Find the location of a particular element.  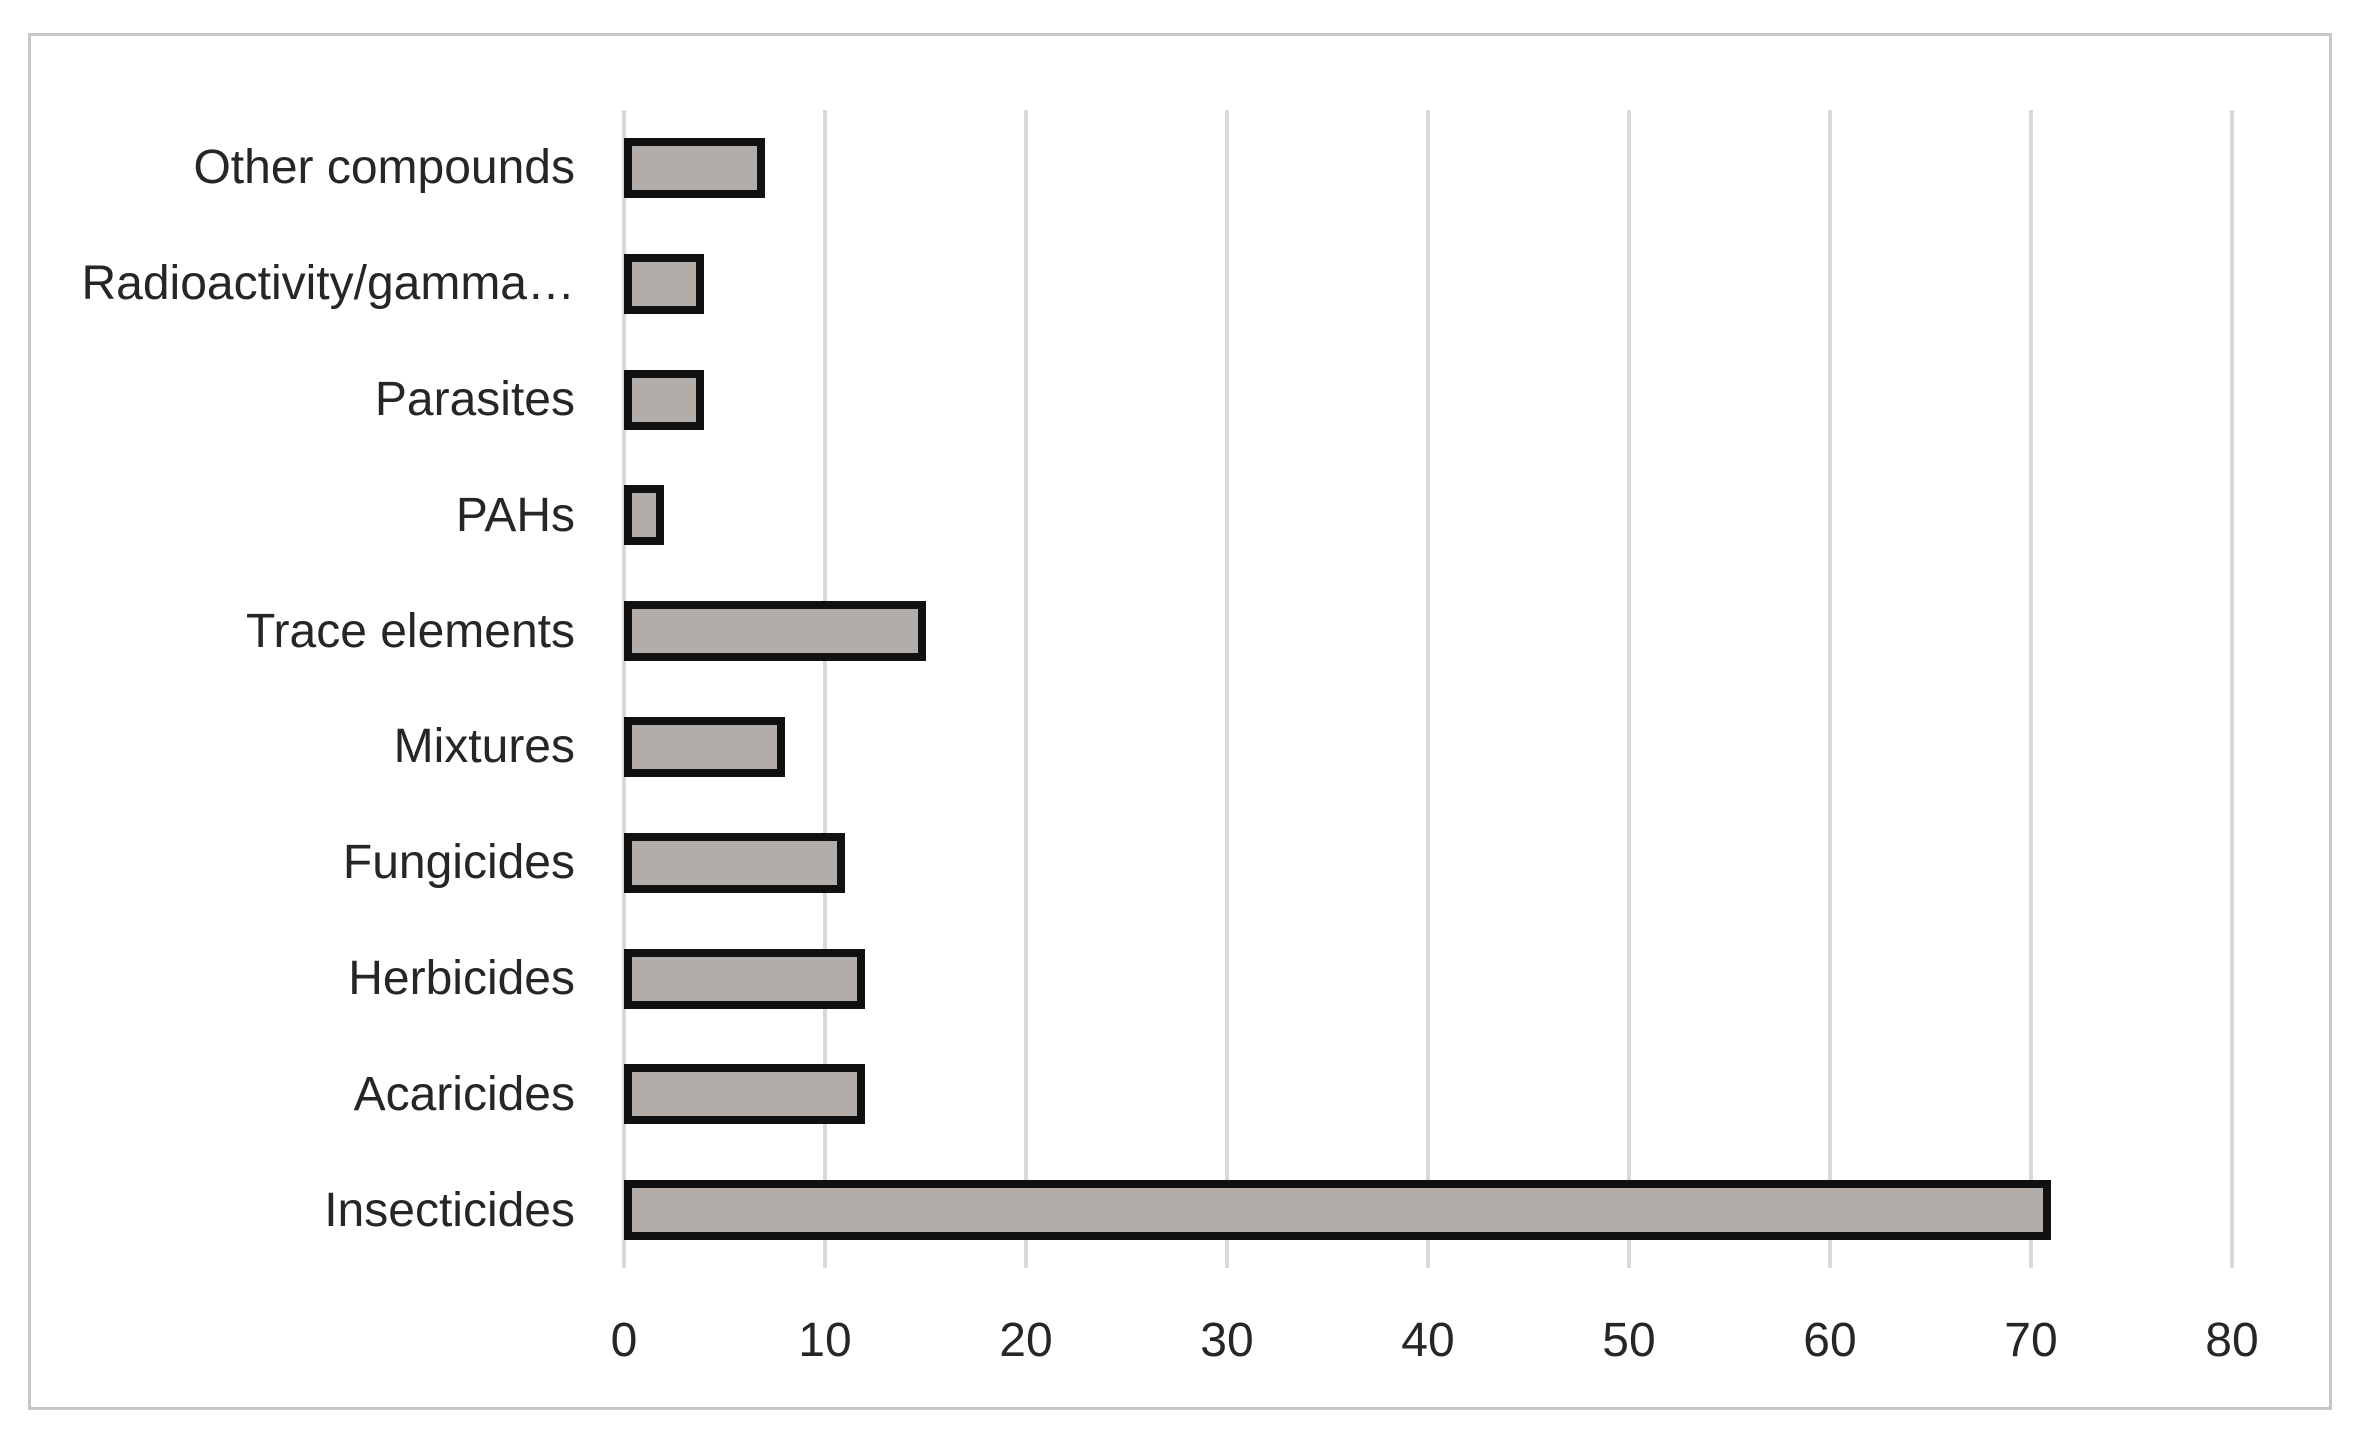

category-label: PAHs is located at coordinates (515, 515).